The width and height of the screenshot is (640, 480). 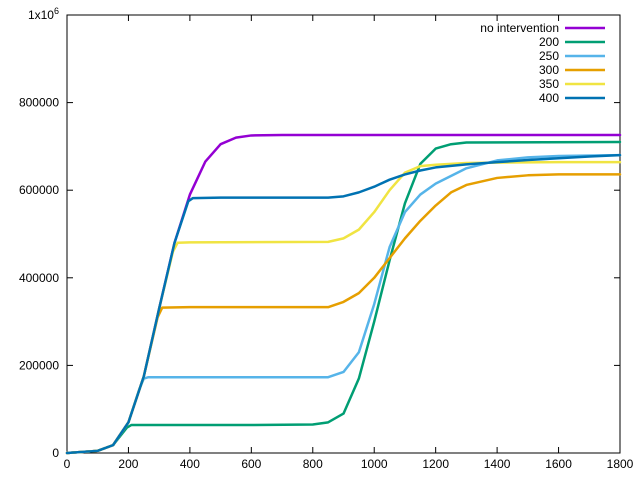 What do you see at coordinates (374, 464) in the screenshot?
I see `x-tick-label: 1000` at bounding box center [374, 464].